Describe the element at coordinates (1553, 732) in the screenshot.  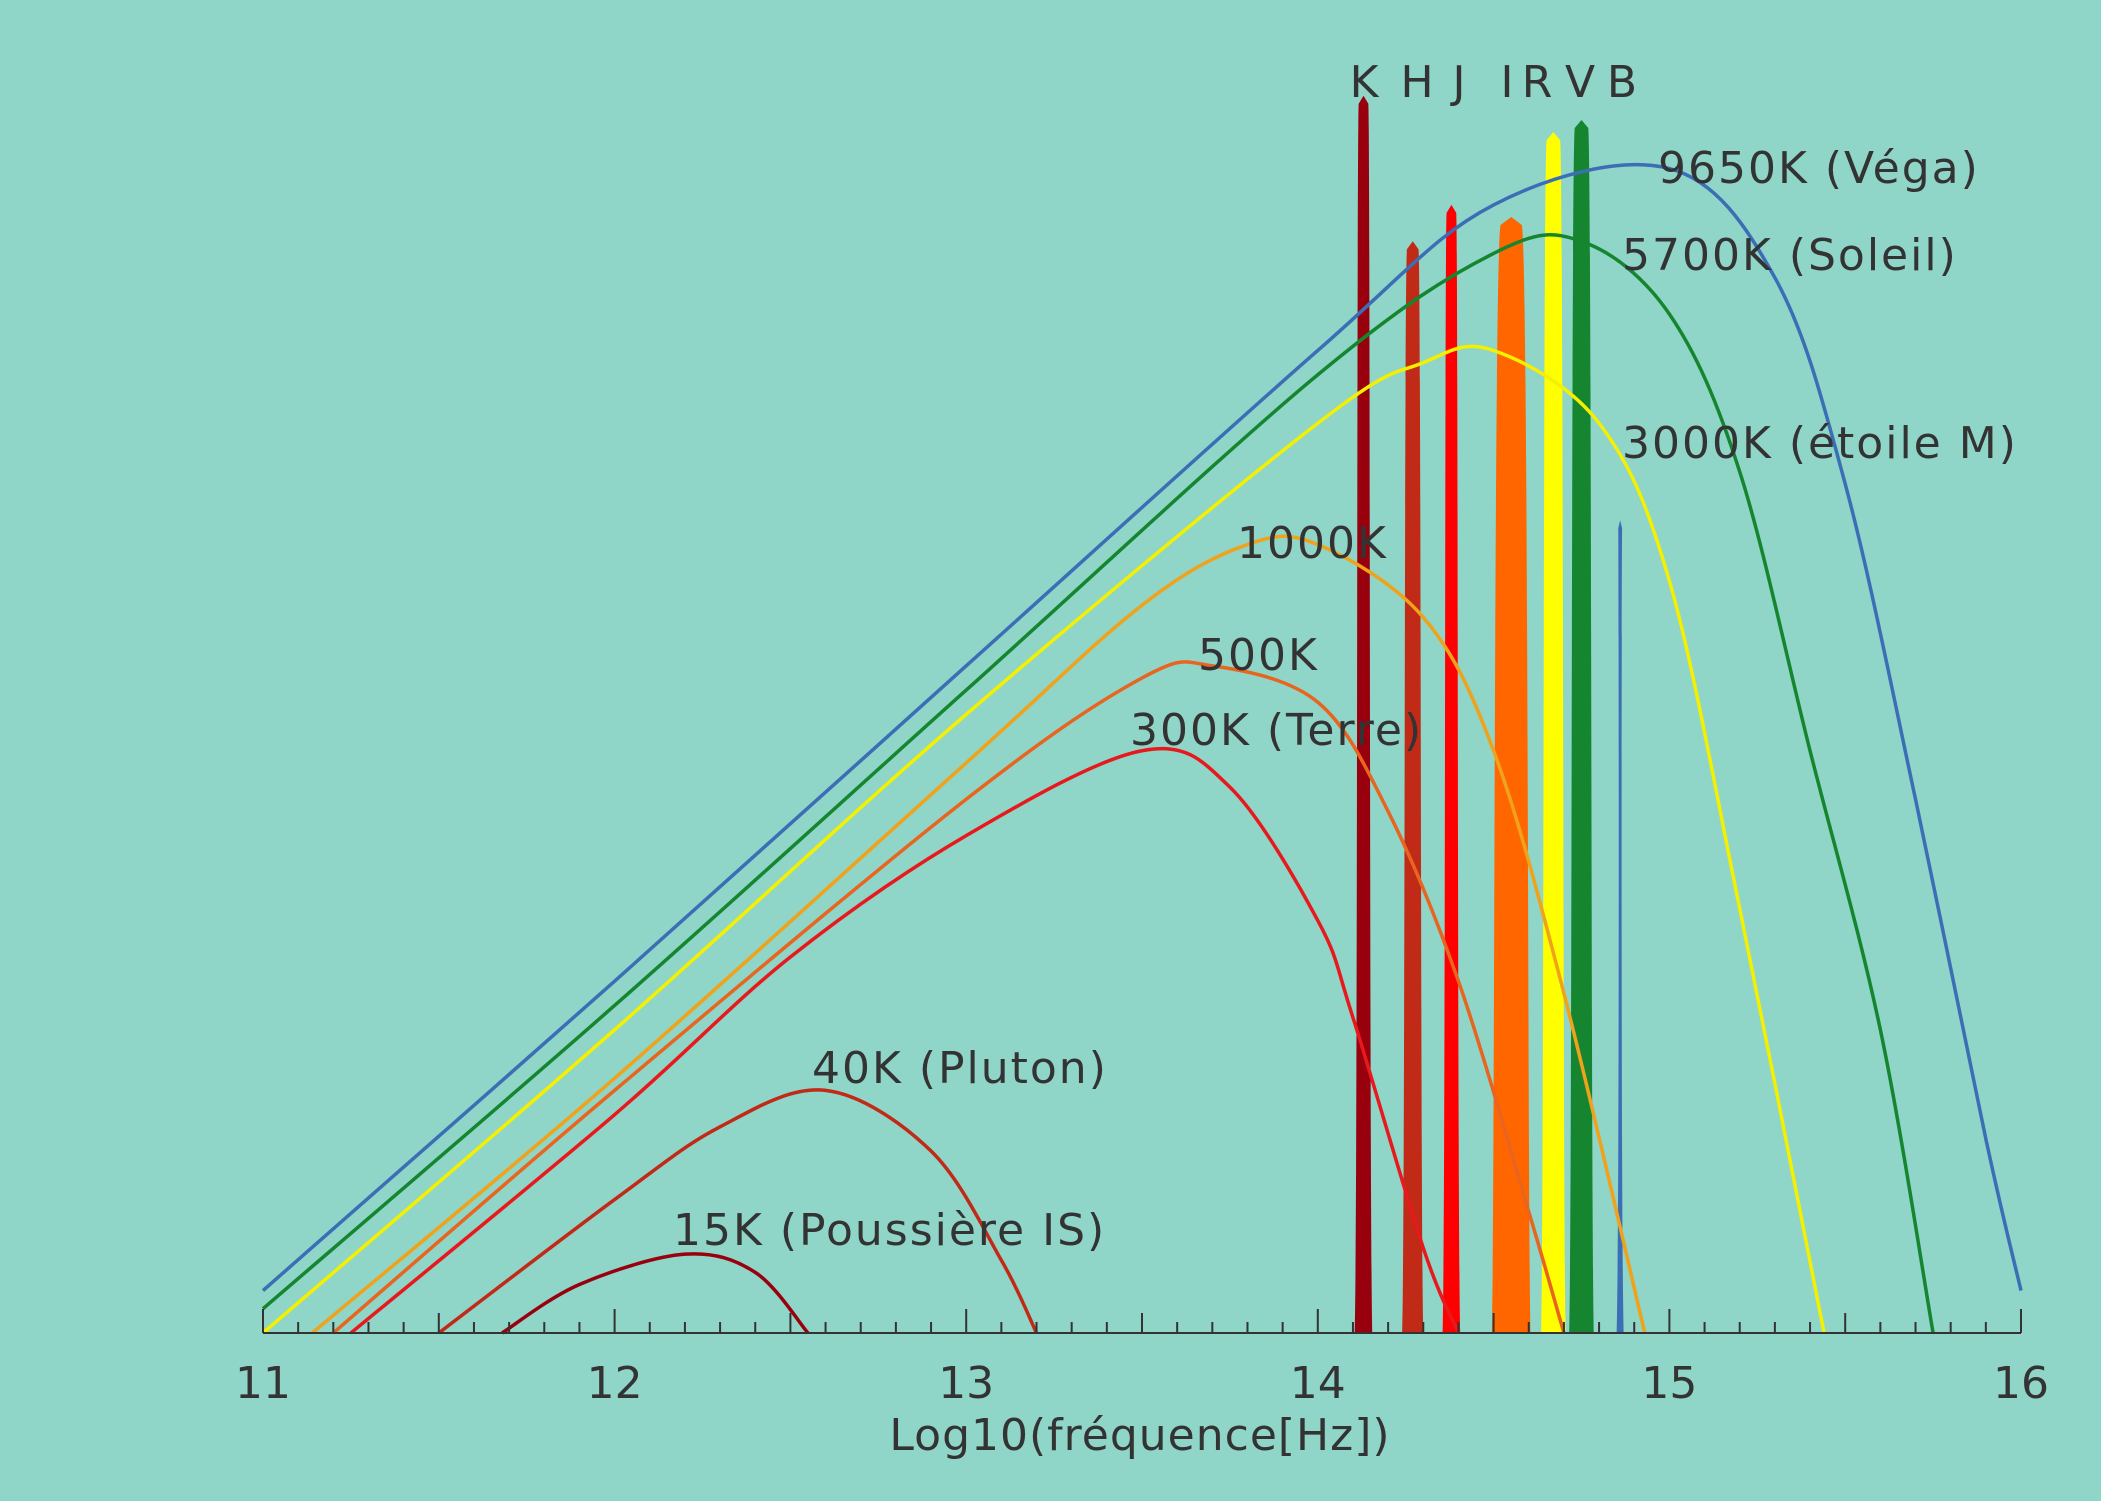
I see `band-r` at that location.